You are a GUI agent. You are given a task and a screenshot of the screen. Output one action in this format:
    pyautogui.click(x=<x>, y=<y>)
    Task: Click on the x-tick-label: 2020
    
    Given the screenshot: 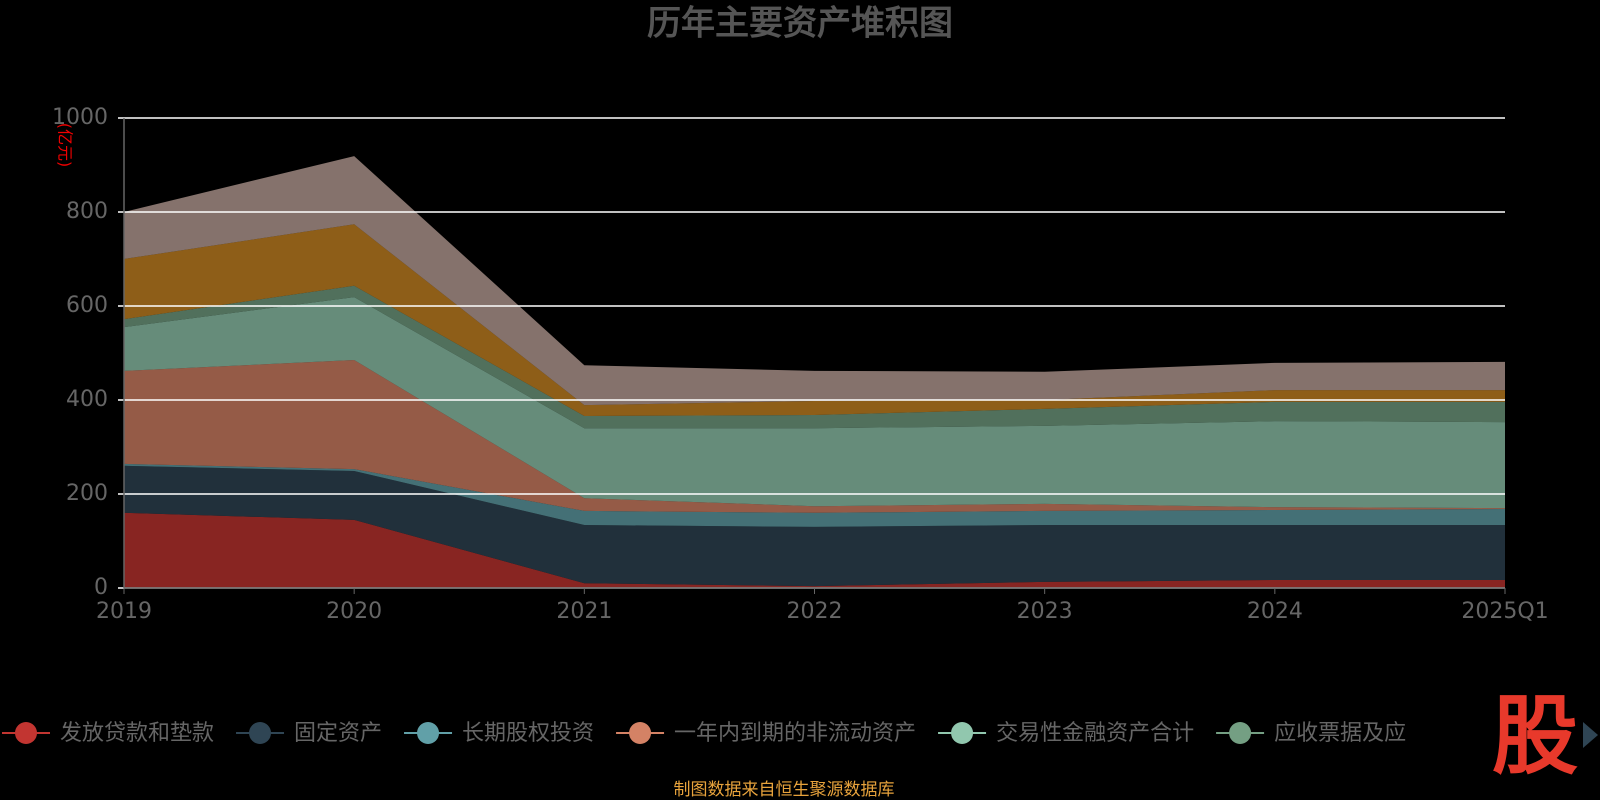 What is the action you would take?
    pyautogui.click(x=354, y=611)
    